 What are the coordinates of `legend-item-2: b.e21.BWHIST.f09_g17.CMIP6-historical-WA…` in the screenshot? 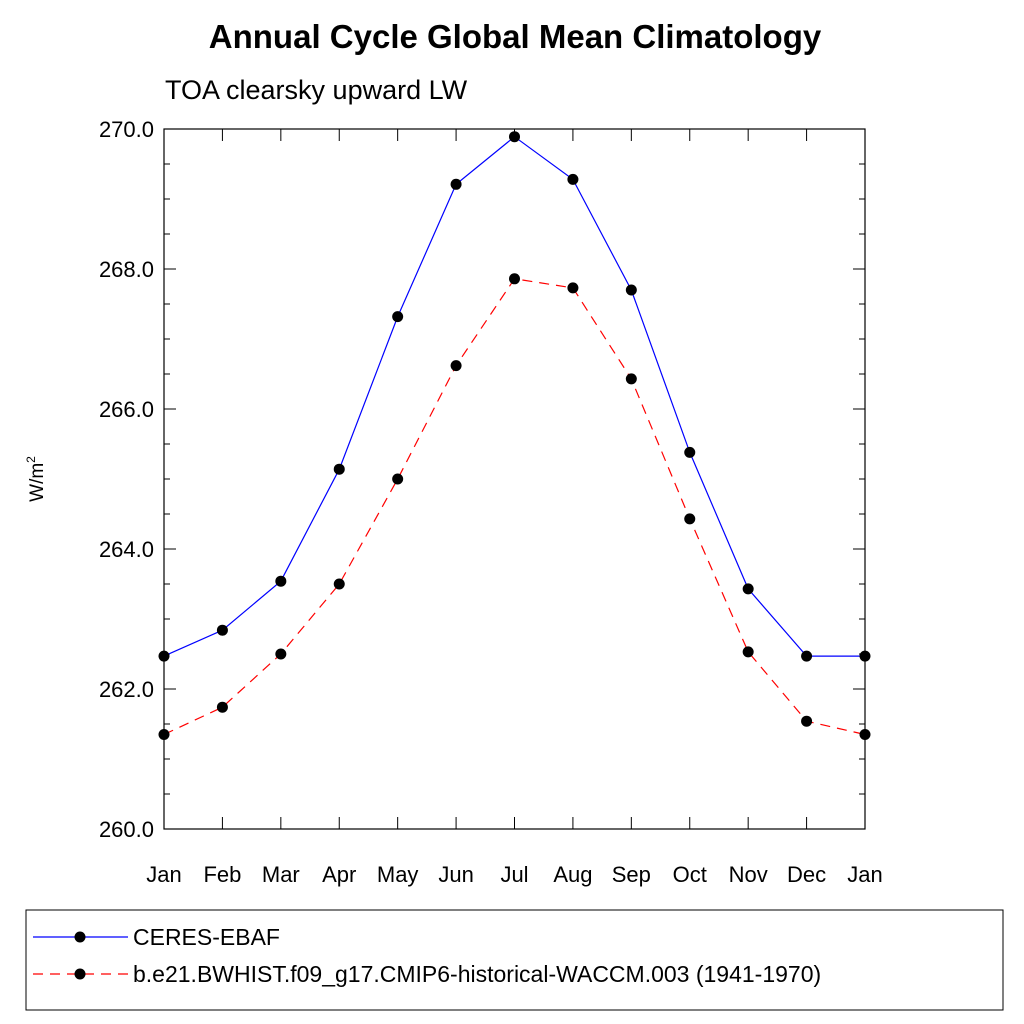 It's located at (427, 974).